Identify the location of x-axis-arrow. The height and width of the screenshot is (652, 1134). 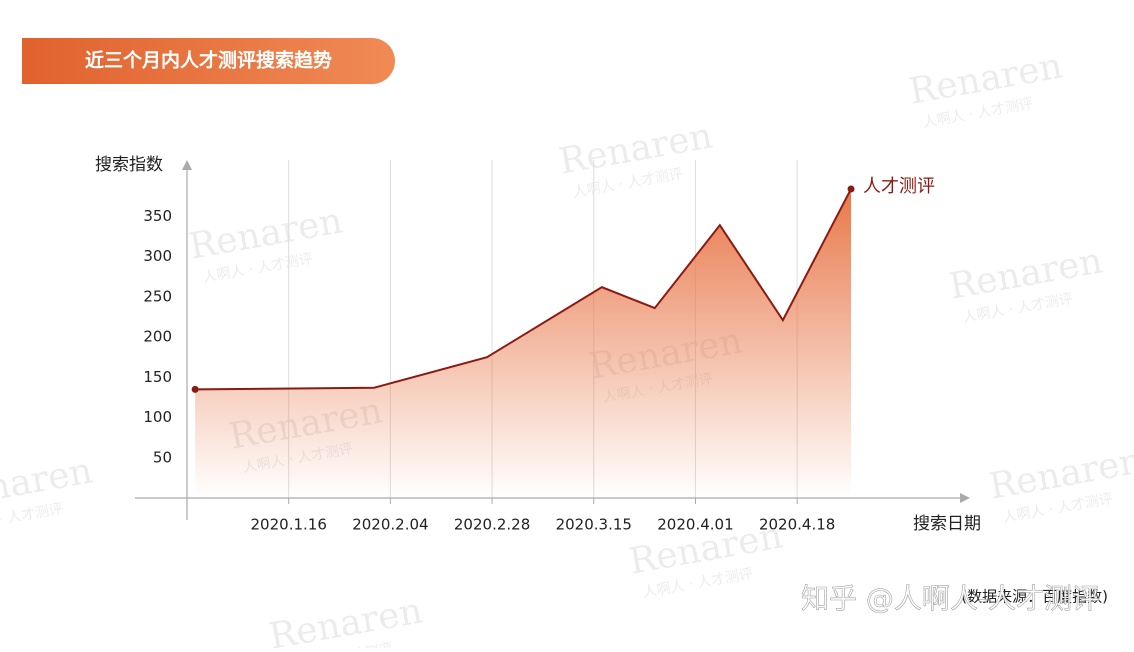
(965, 498).